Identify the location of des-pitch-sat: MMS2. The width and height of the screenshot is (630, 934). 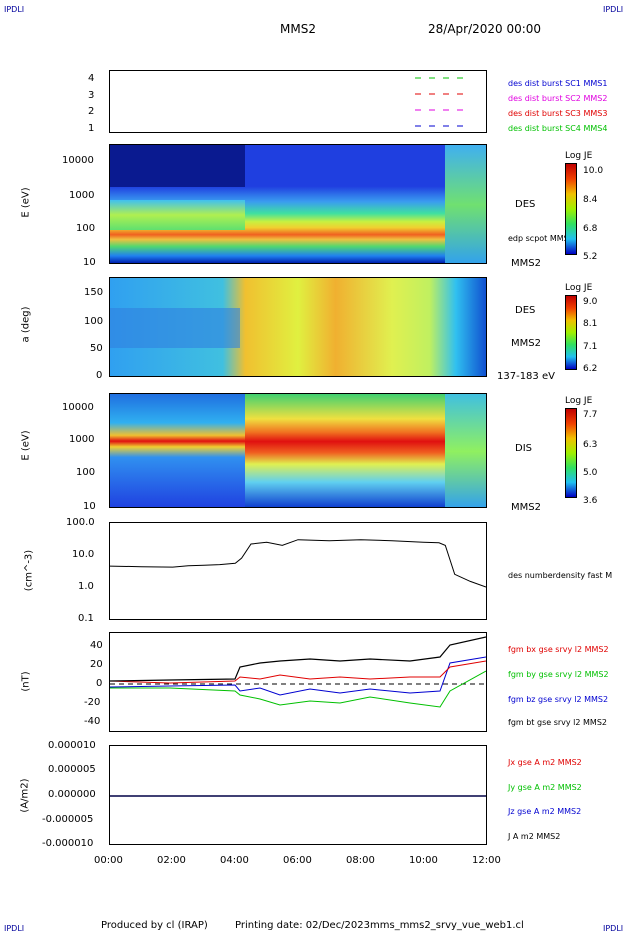
(526, 343).